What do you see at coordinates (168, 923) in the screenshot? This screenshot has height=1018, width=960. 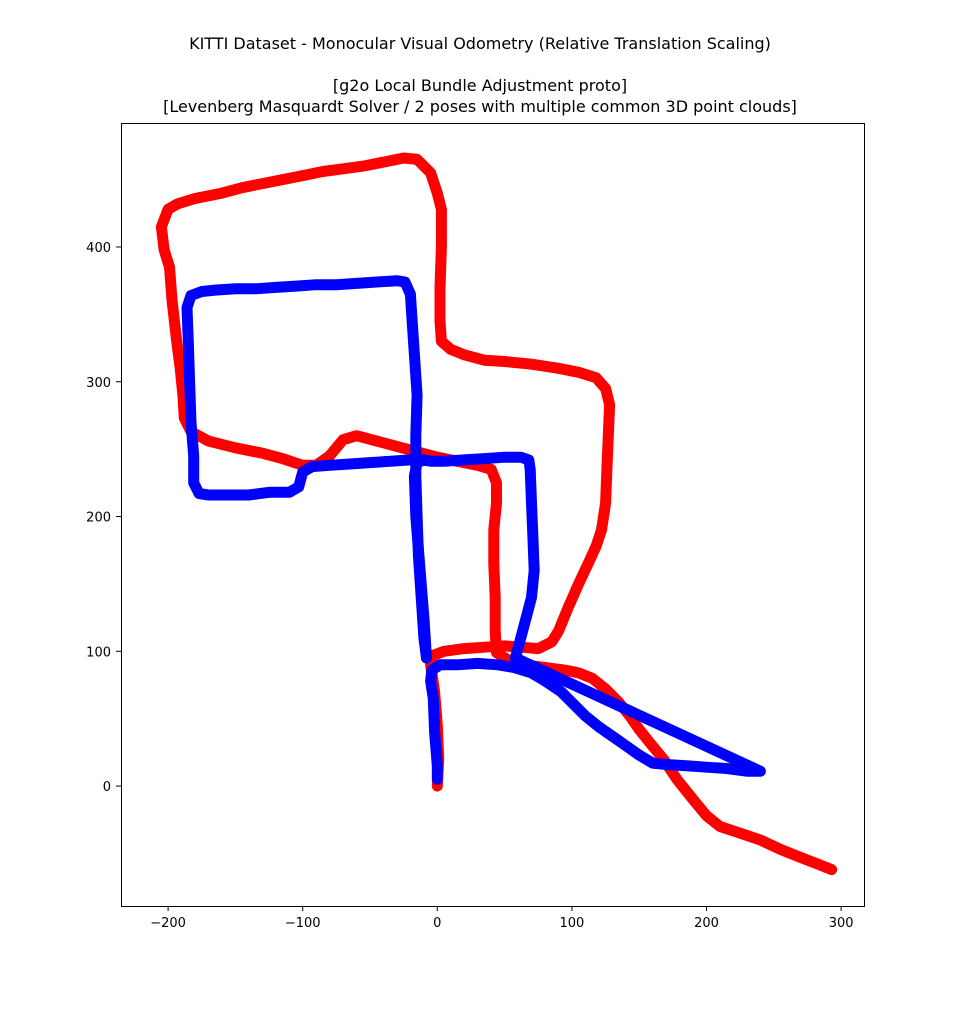 I see `x-tick-label: −200` at bounding box center [168, 923].